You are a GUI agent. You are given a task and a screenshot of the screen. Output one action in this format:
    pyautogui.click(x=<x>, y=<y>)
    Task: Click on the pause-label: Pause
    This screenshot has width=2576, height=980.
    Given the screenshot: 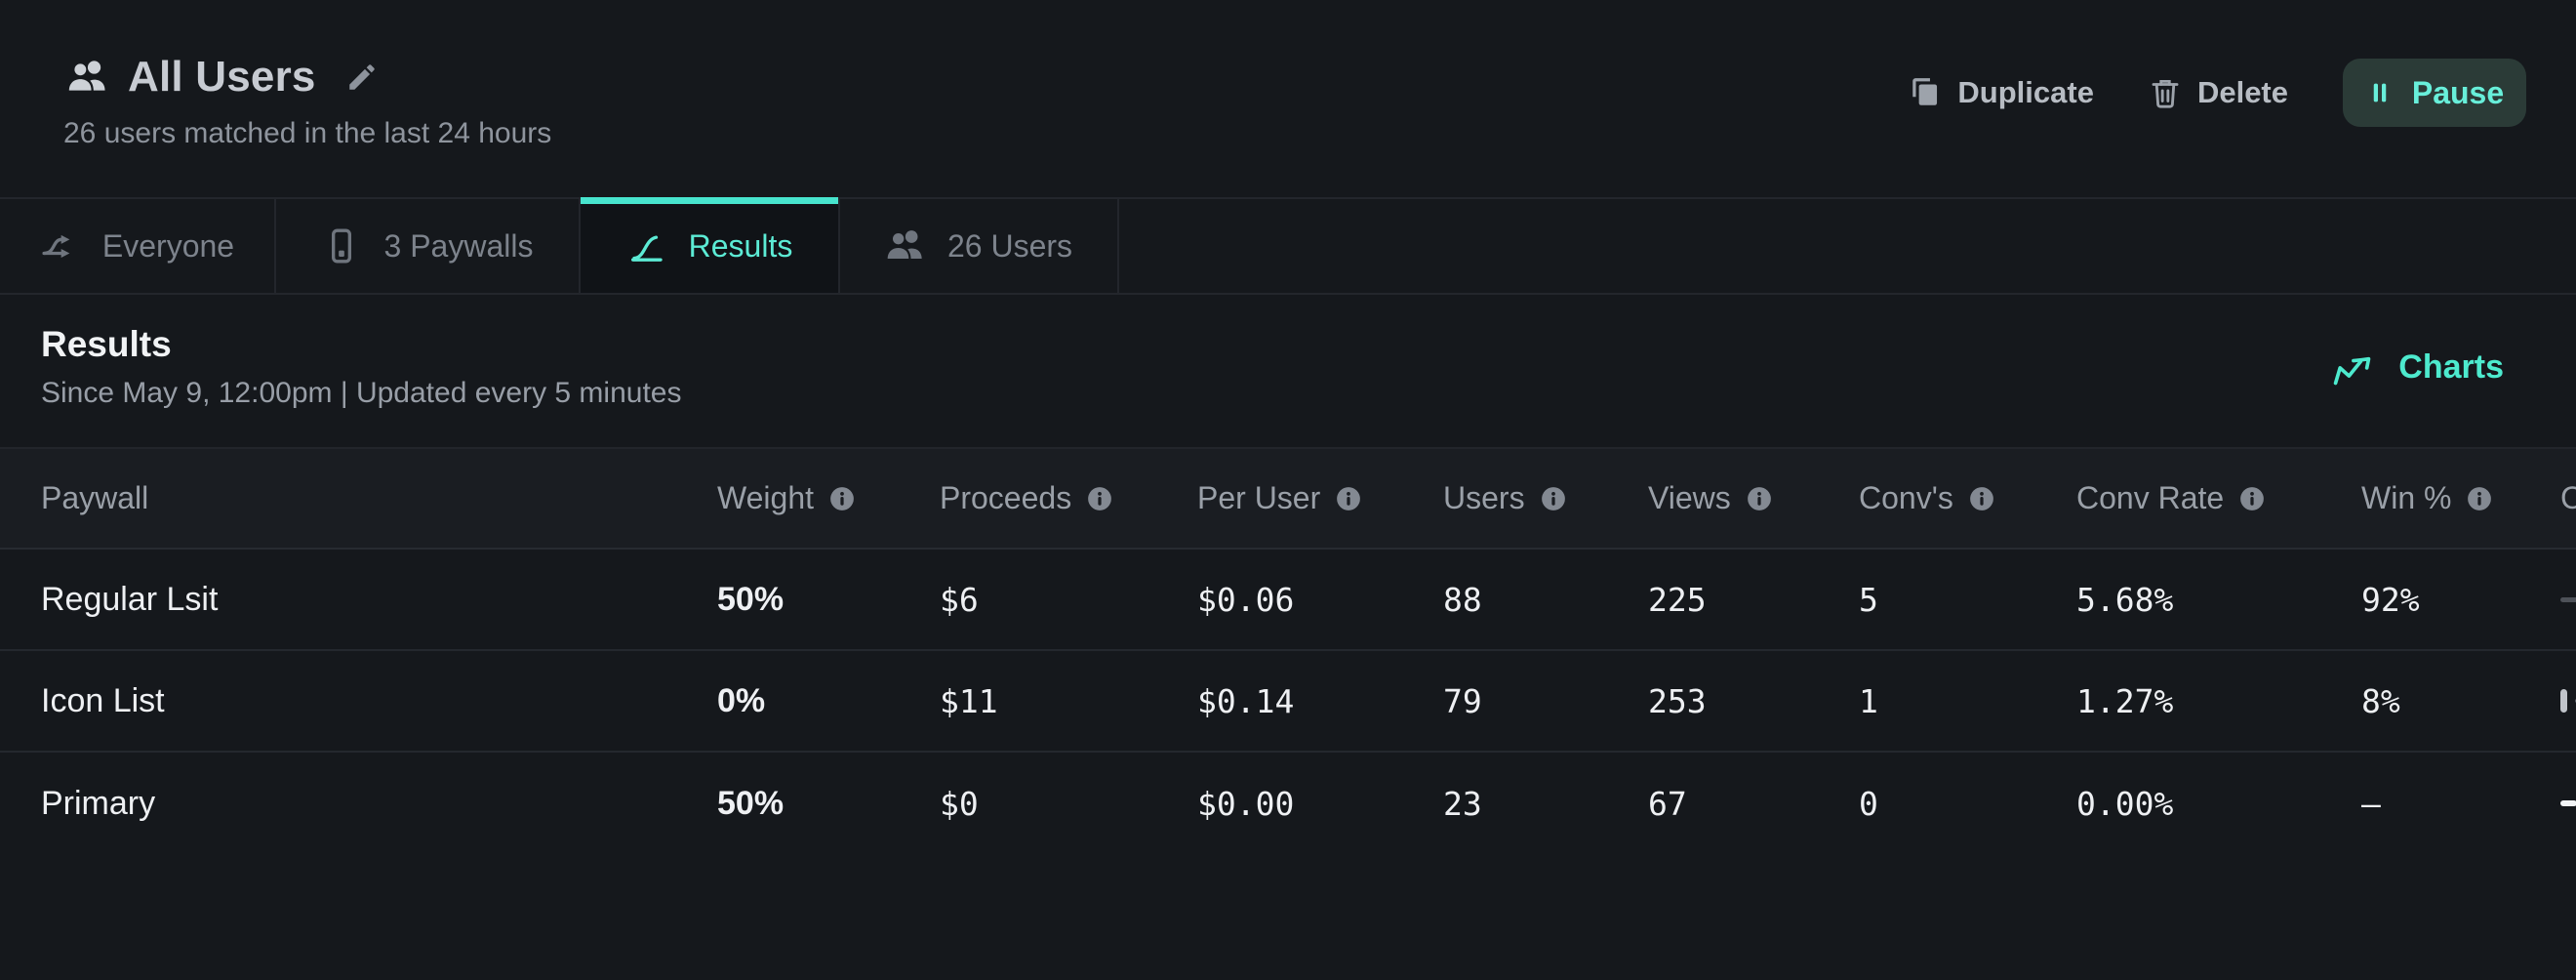 What is the action you would take?
    pyautogui.click(x=2458, y=92)
    